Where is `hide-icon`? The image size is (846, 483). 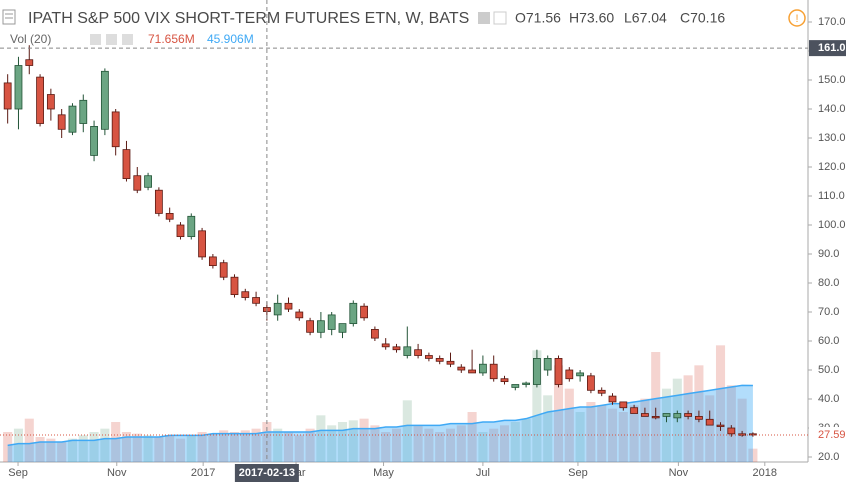 hide-icon is located at coordinates (500, 18).